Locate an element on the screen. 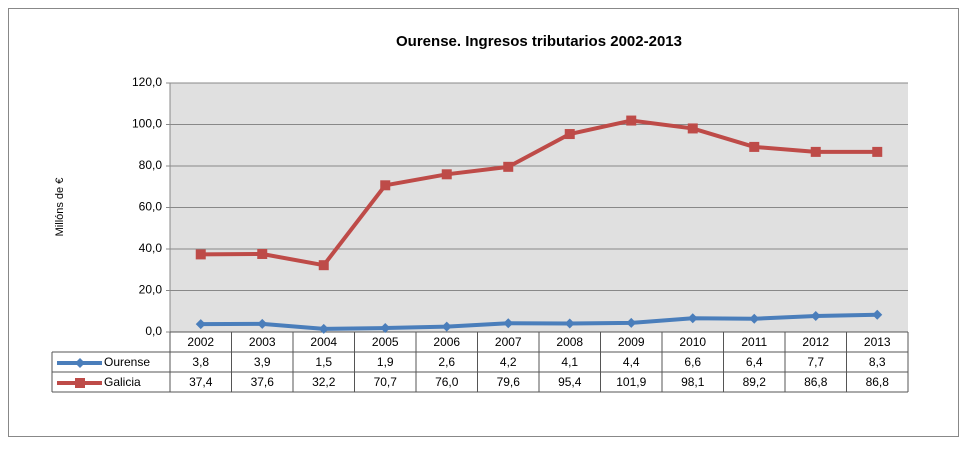 The height and width of the screenshot is (450, 968). table-value: 101,9 is located at coordinates (631, 382).